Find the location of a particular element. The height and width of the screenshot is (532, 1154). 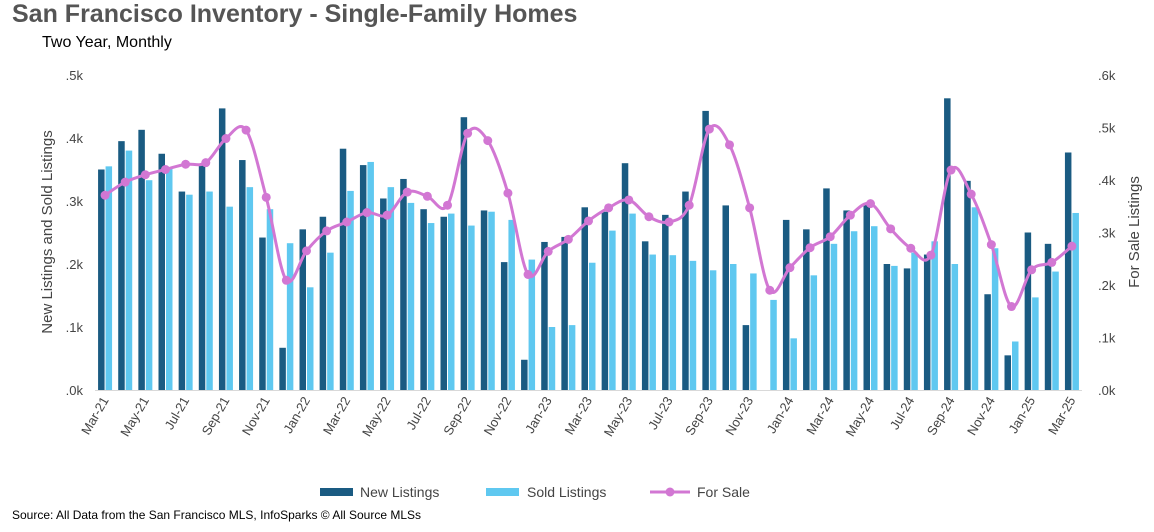

x-tick-label: Jul-22 is located at coordinates (418, 413).